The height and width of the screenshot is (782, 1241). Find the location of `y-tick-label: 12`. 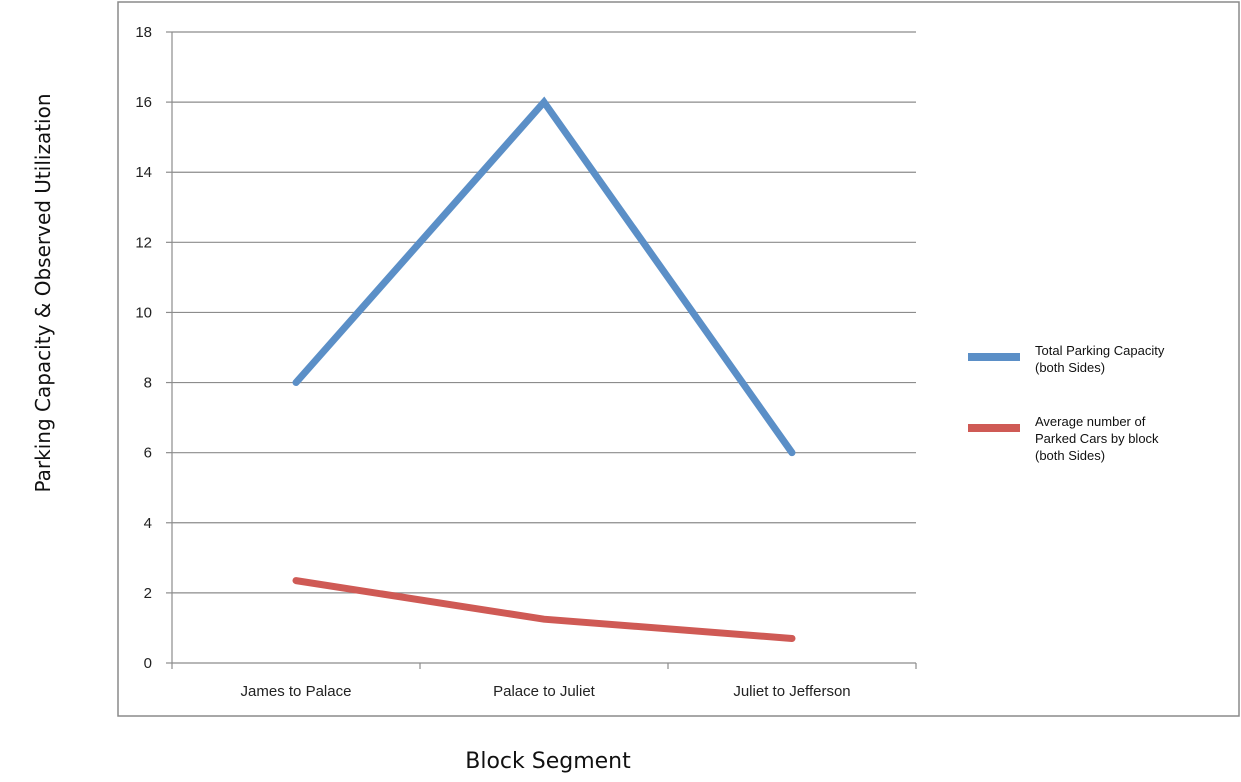

y-tick-label: 12 is located at coordinates (143, 242).